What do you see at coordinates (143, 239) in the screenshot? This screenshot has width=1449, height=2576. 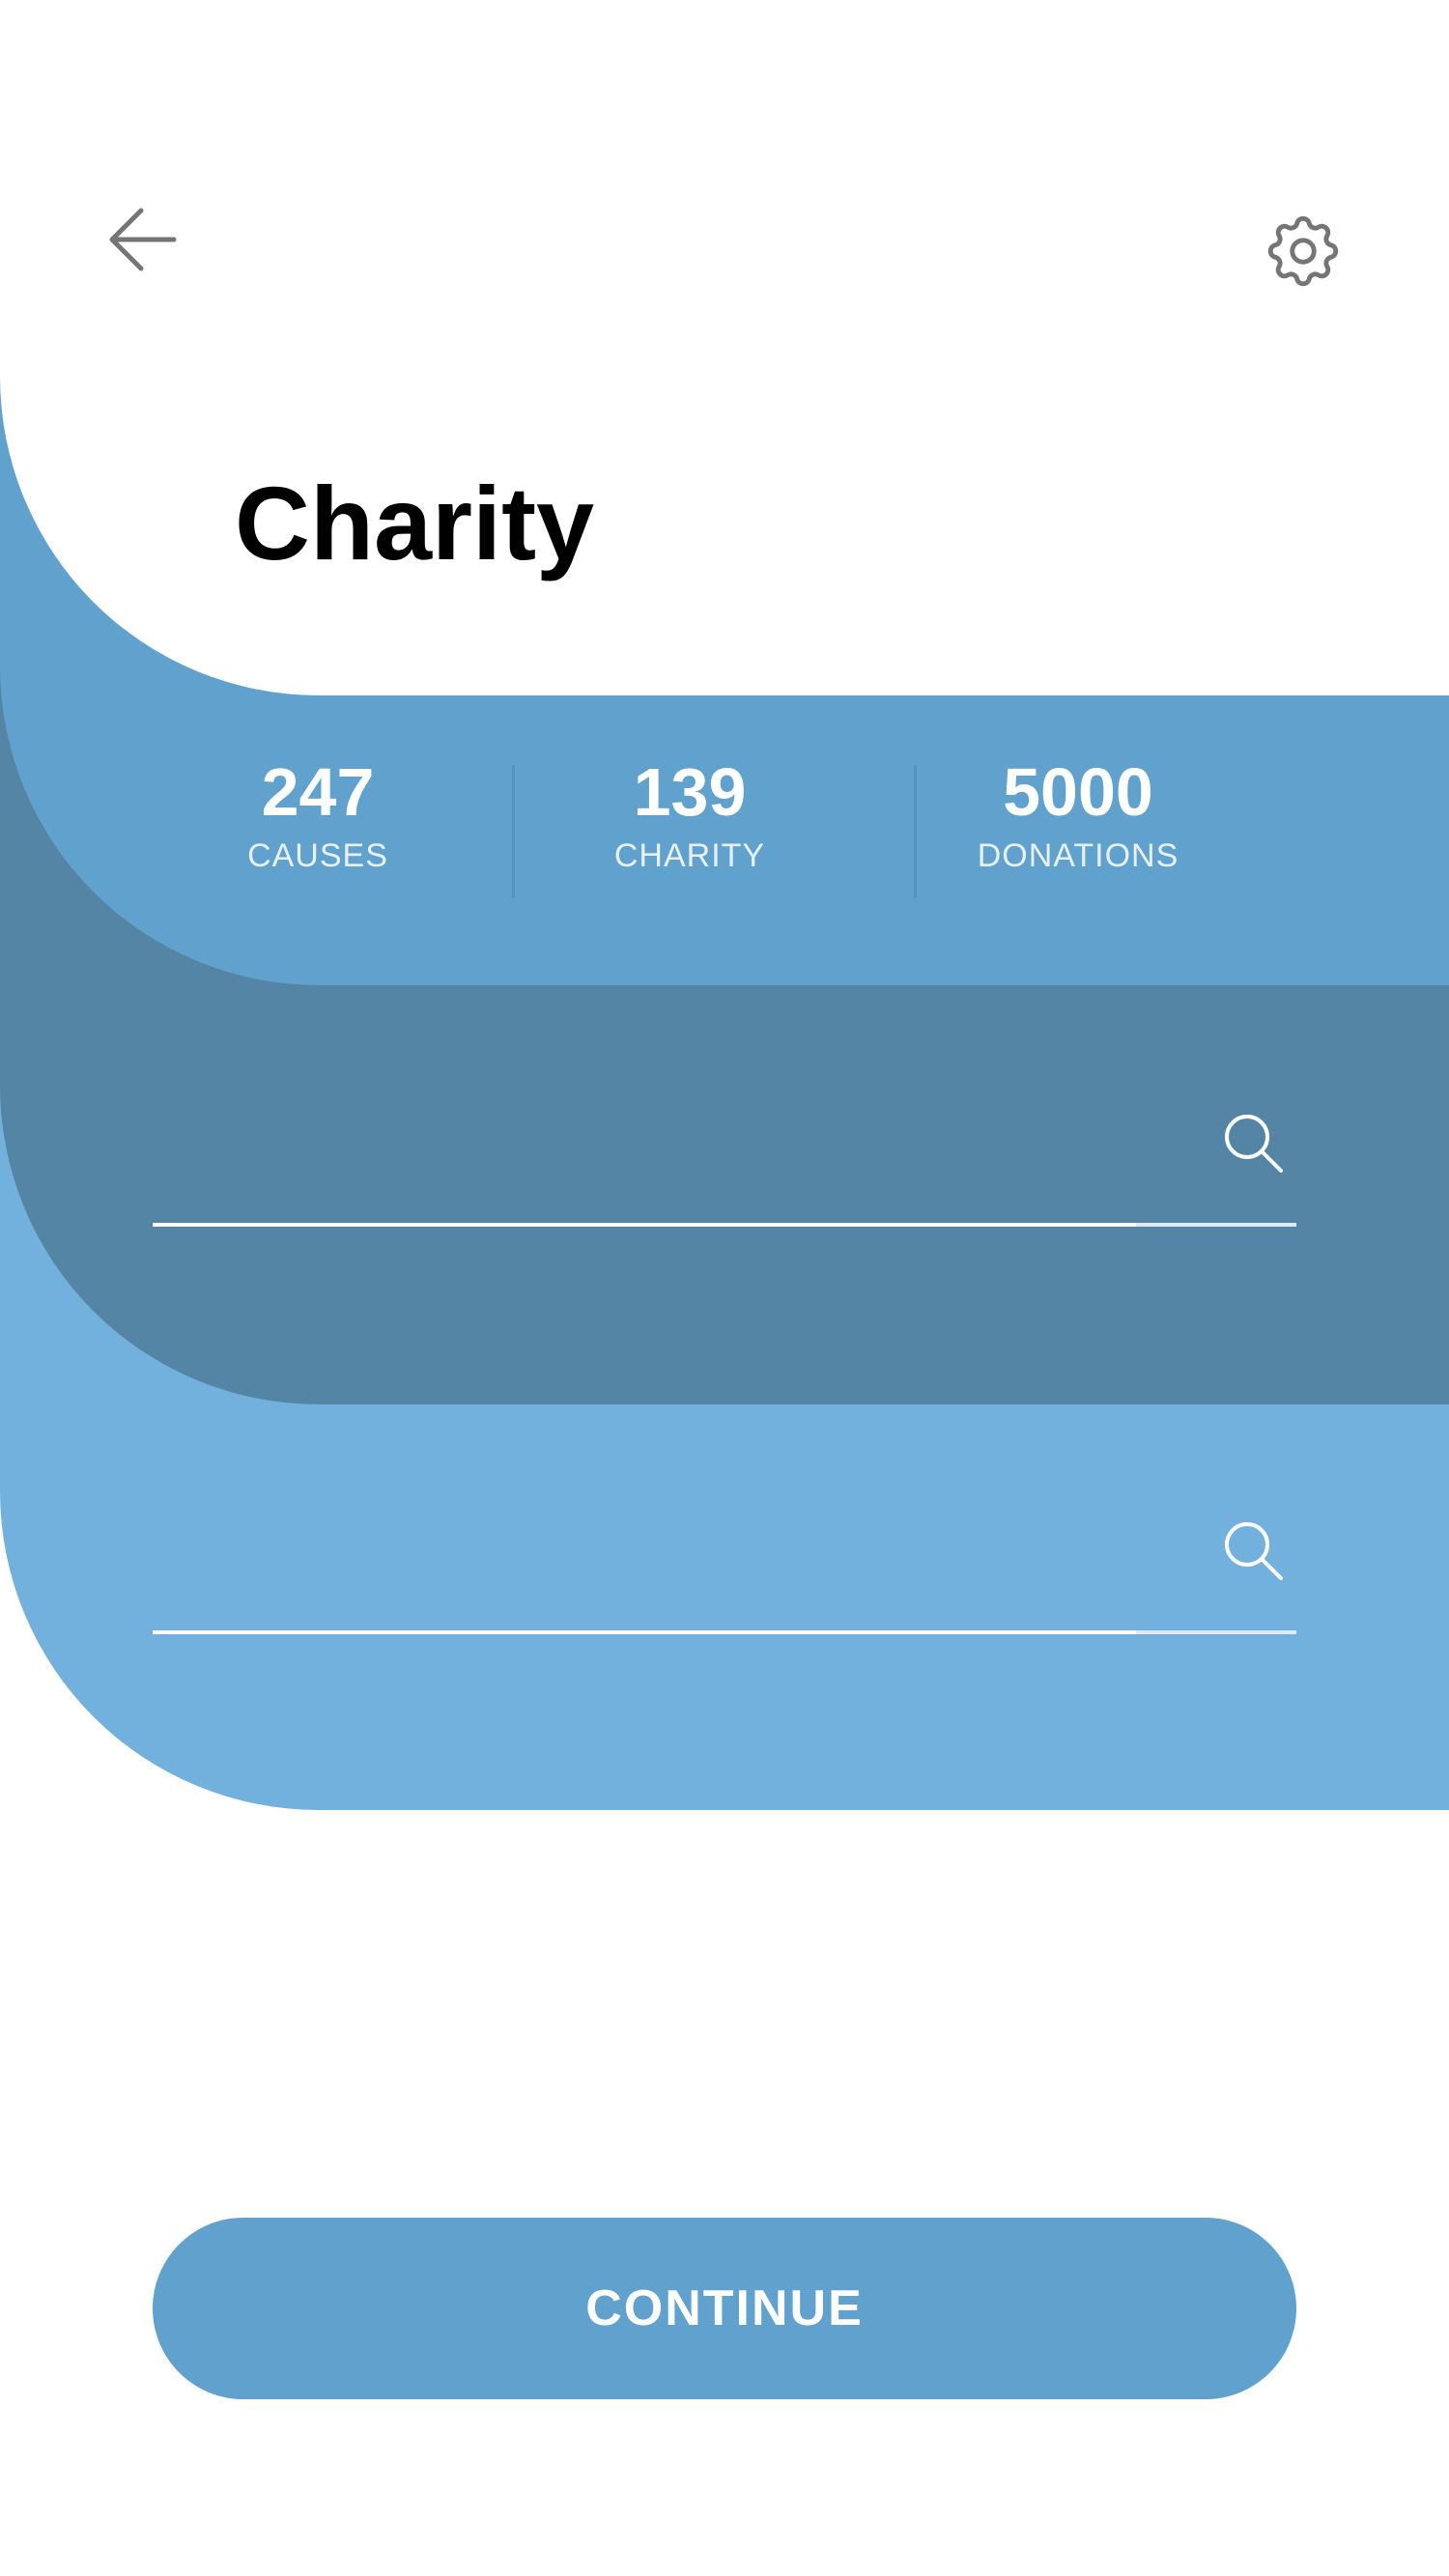 I see `arrow-left-icon` at bounding box center [143, 239].